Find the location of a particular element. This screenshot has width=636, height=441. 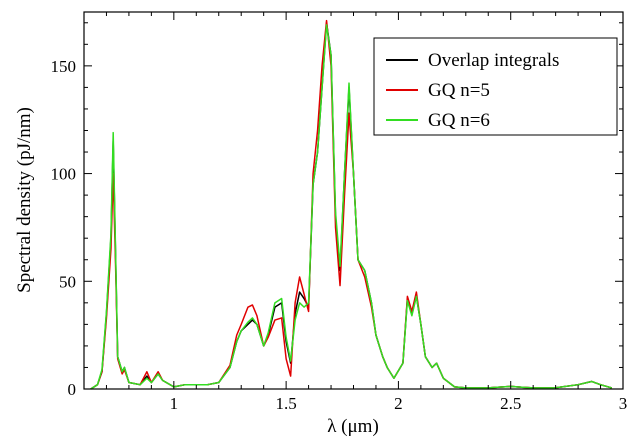

y-tick-label: 150 is located at coordinates (64, 66).